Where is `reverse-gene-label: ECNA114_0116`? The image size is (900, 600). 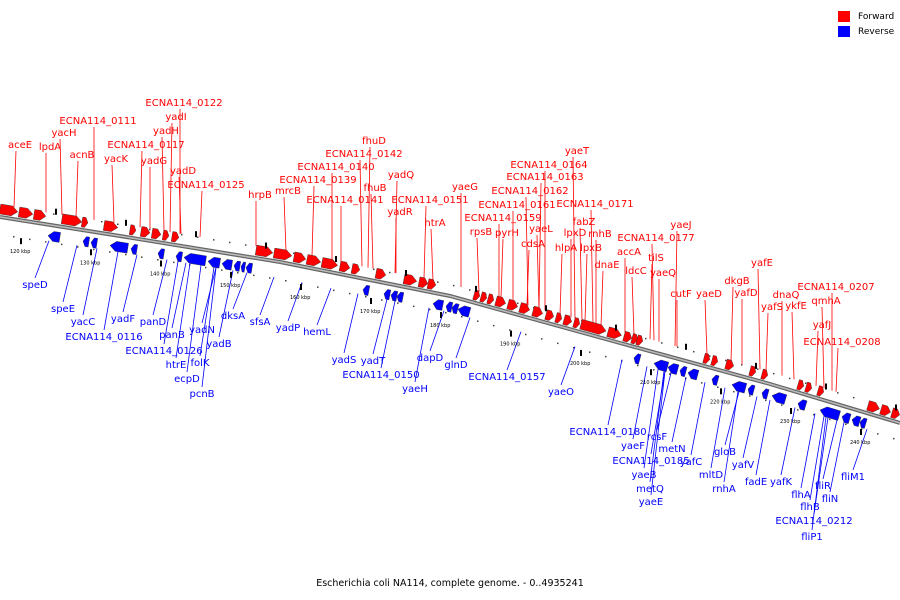
reverse-gene-label: ECNA114_0116 is located at coordinates (103, 337).